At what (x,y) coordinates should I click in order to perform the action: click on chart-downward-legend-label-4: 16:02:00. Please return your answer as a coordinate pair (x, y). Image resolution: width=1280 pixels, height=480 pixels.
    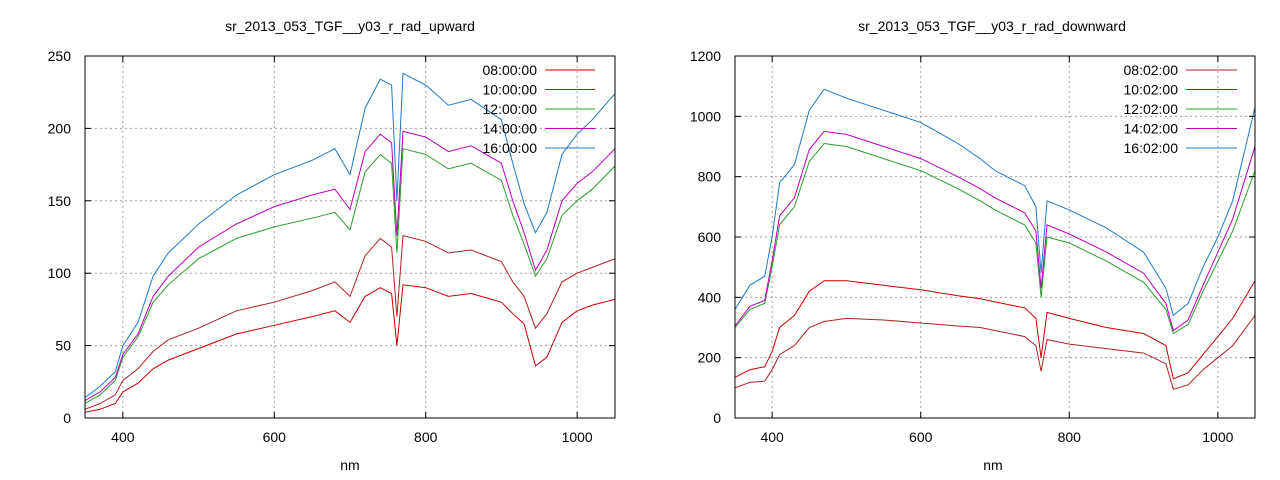
    Looking at the image, I should click on (1151, 148).